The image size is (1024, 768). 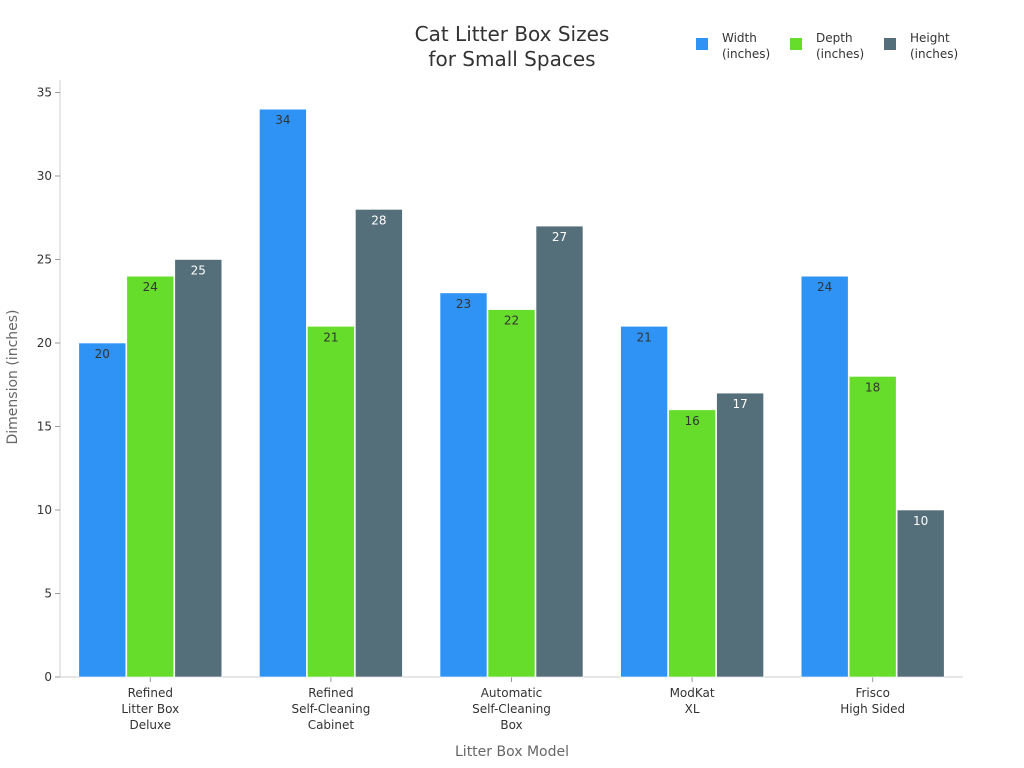 I want to click on legend-label: Width (inches), so click(x=746, y=46).